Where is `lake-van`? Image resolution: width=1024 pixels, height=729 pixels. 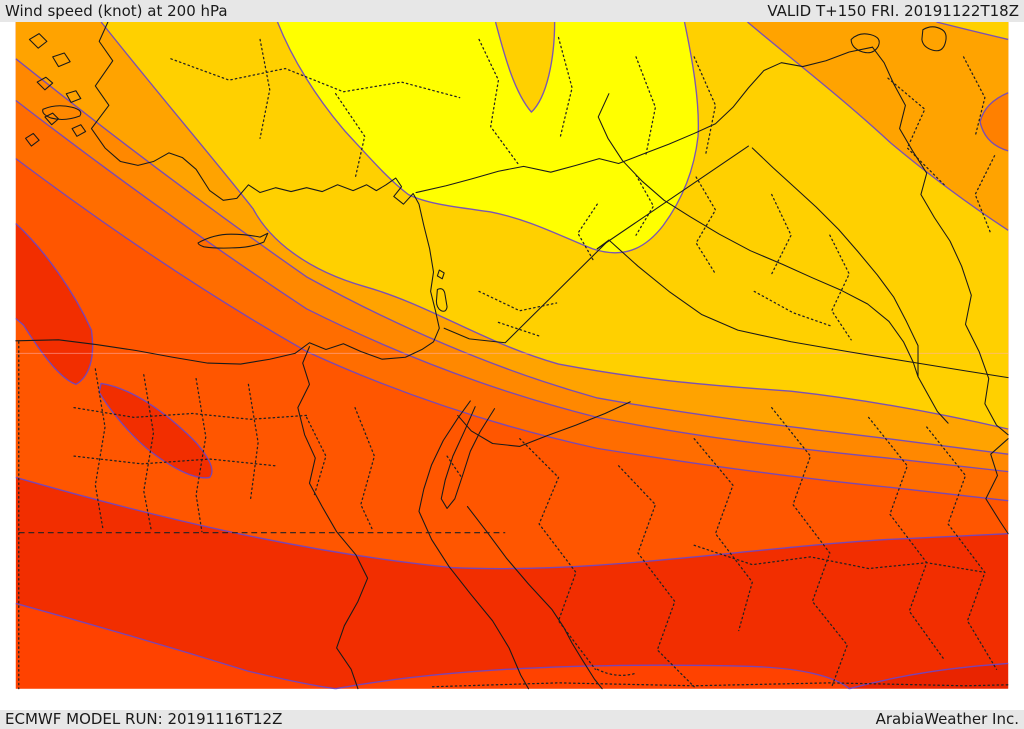
lake-van is located at coordinates (865, 43).